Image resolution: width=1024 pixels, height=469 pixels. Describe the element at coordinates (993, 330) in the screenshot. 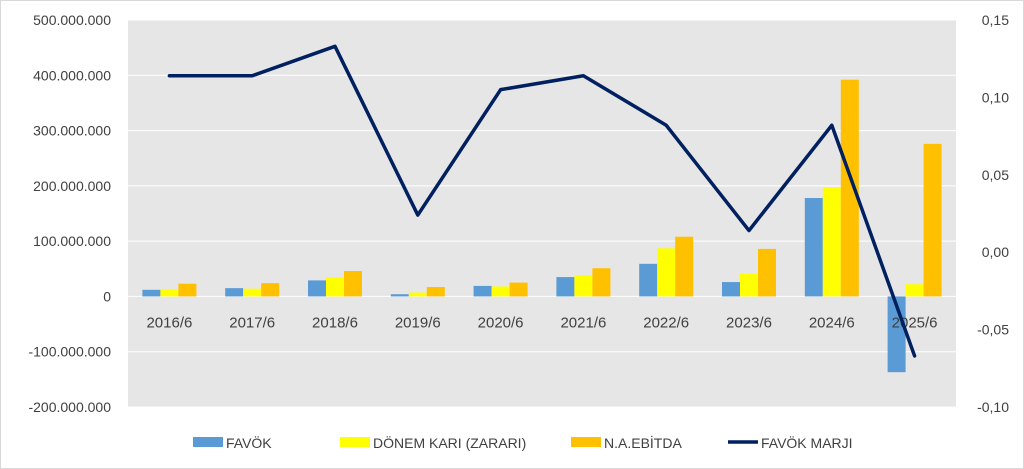

I see `y-right-tick-label: -0,05` at that location.